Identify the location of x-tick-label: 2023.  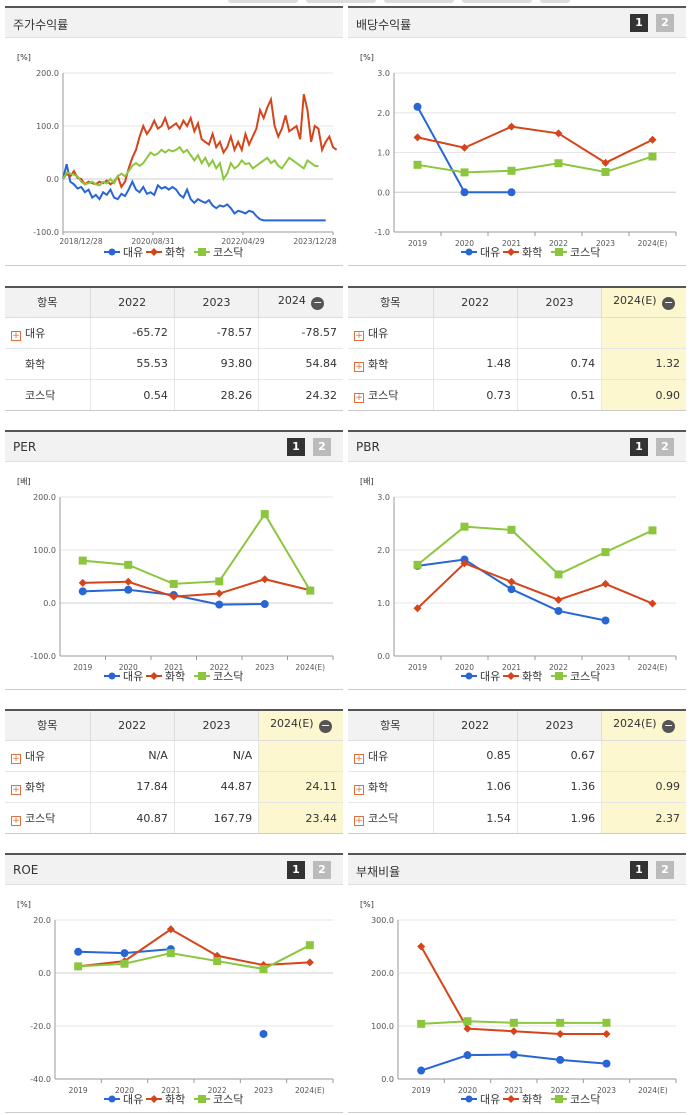
(263, 1090).